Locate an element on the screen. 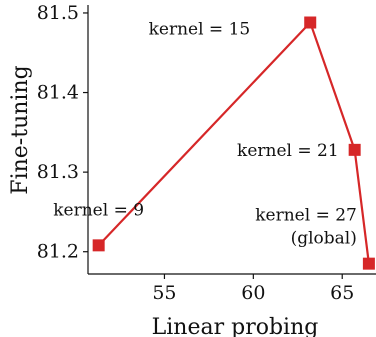 The image size is (376, 337). x-tick-label: 65 is located at coordinates (342, 293).